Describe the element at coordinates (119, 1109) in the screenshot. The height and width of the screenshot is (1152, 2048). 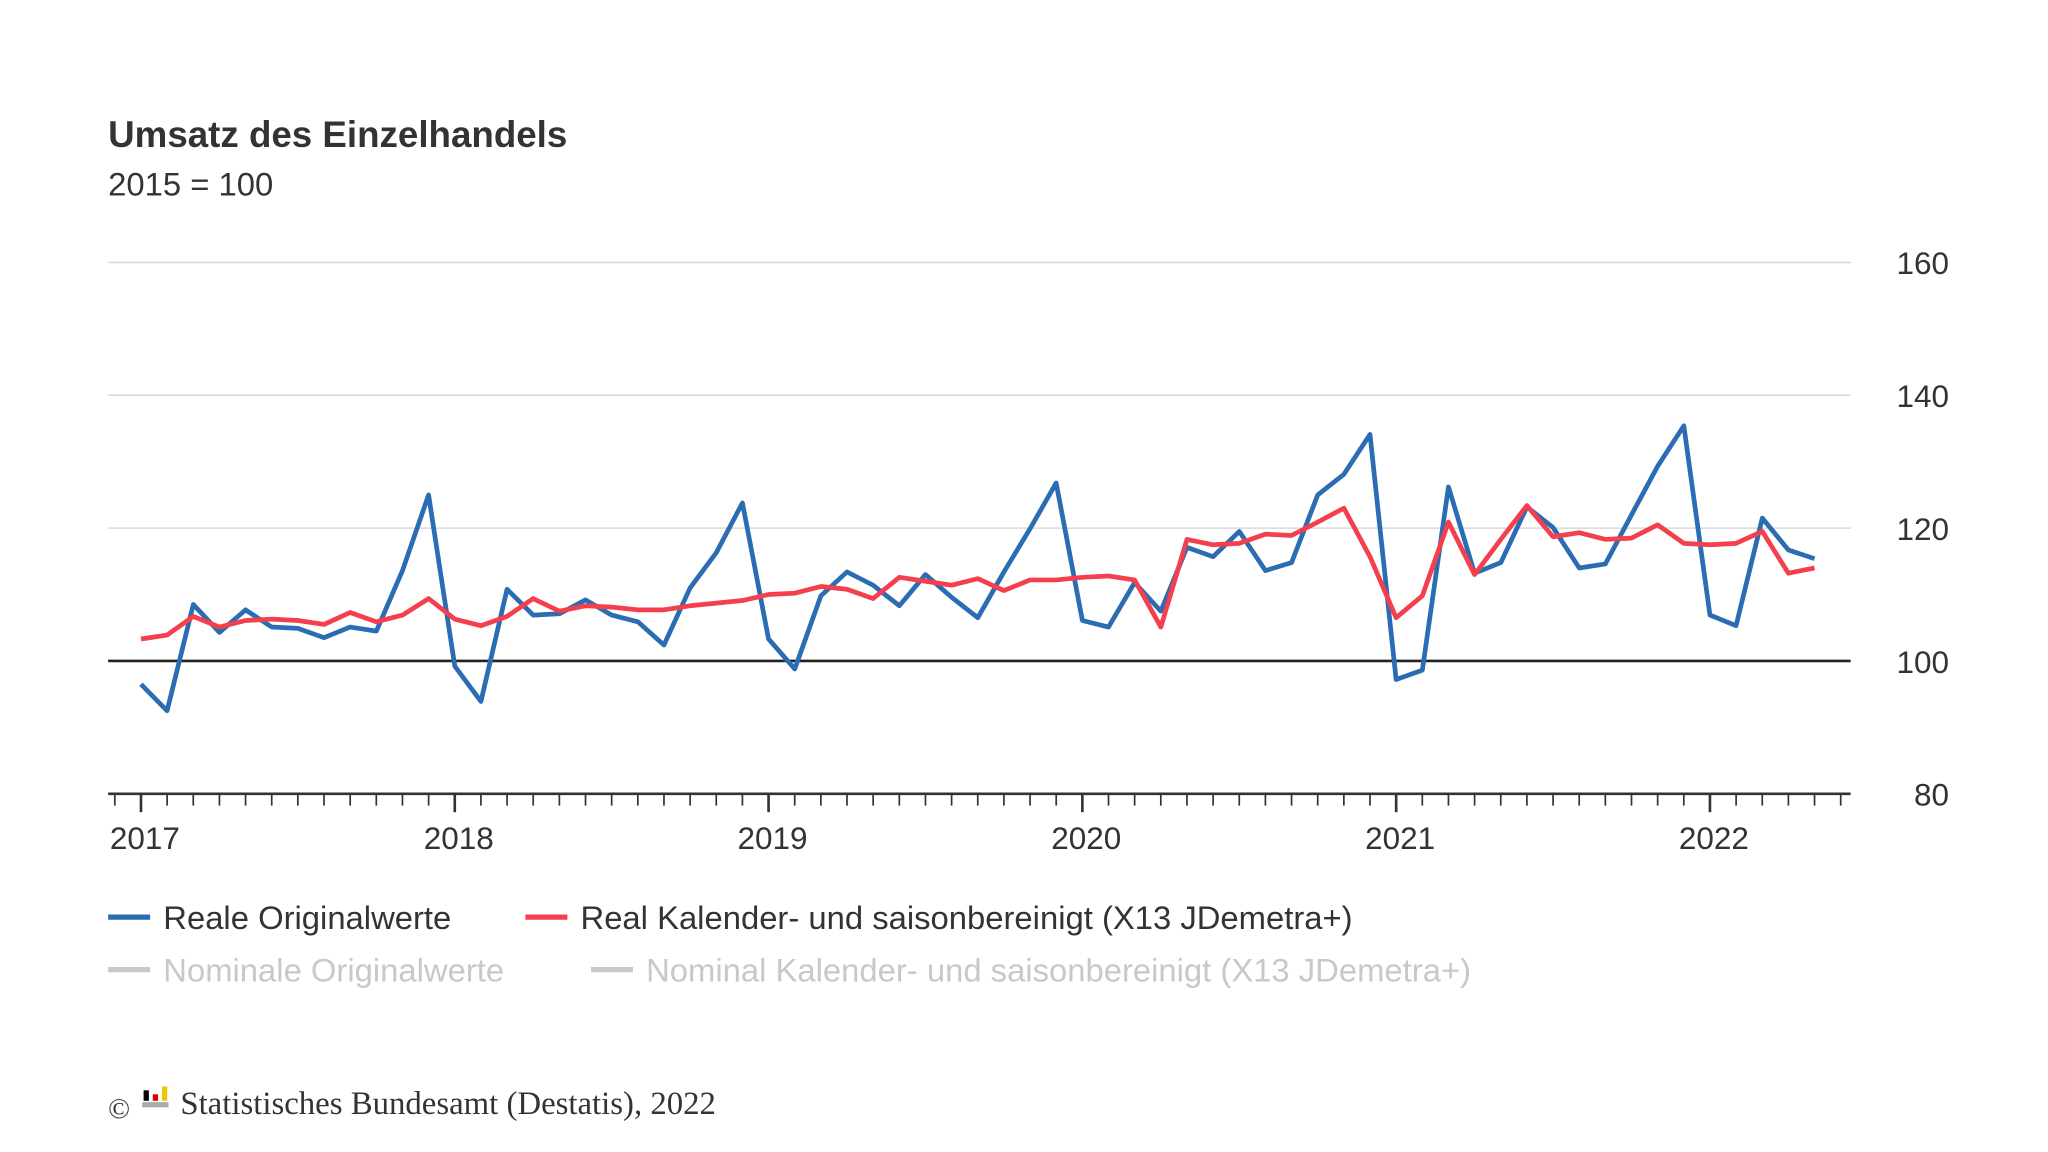
I see `copyright-symbol: ©` at that location.